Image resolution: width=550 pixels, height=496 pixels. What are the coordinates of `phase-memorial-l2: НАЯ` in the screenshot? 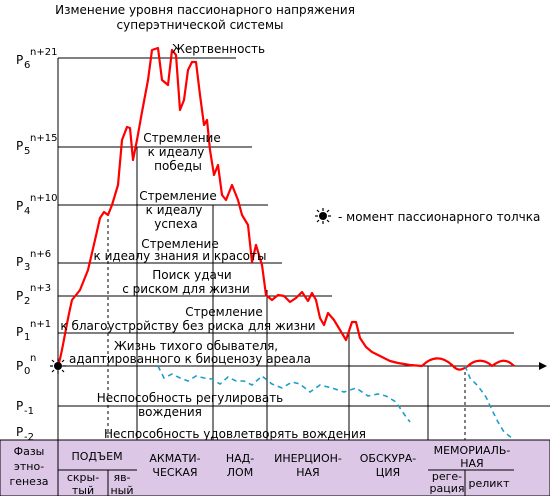 It's located at (471, 463).